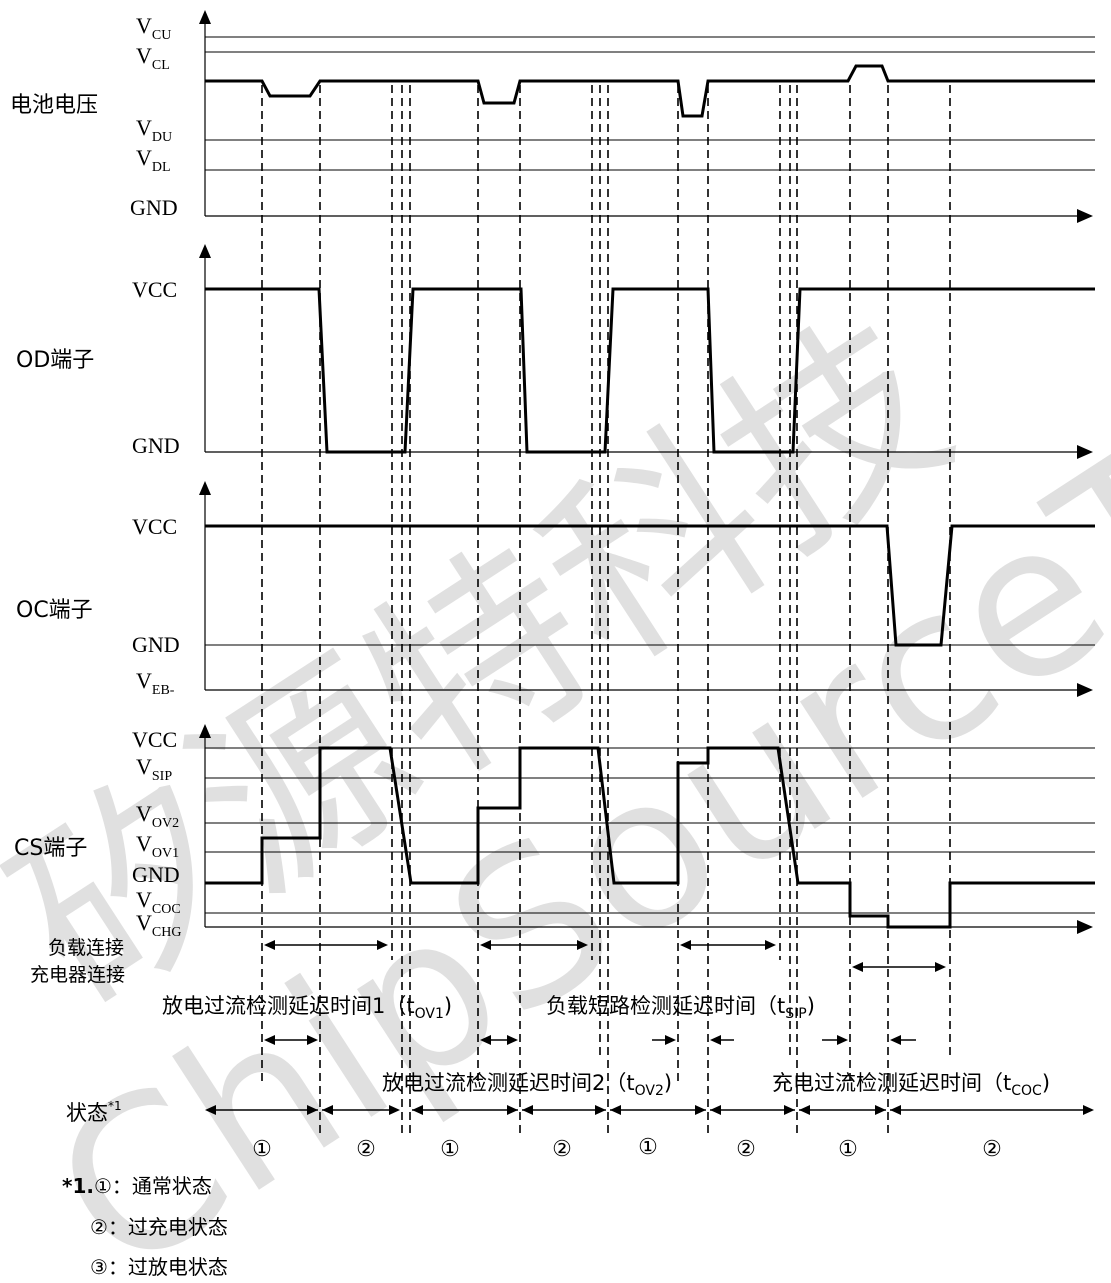 Image resolution: width=1111 pixels, height=1283 pixels. What do you see at coordinates (86, 948) in the screenshot?
I see `load-connection-label: 负载连接` at bounding box center [86, 948].